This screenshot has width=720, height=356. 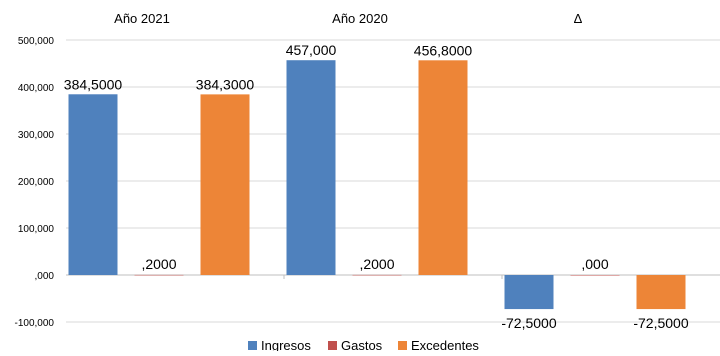 I want to click on y-tick-label: 200,000, so click(x=36, y=182).